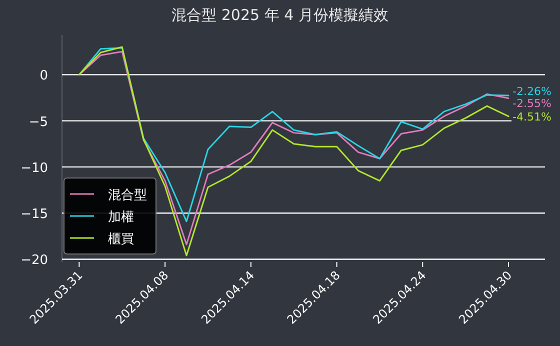 This screenshot has height=346, width=560. I want to click on legend-label: 加權, so click(121, 217).